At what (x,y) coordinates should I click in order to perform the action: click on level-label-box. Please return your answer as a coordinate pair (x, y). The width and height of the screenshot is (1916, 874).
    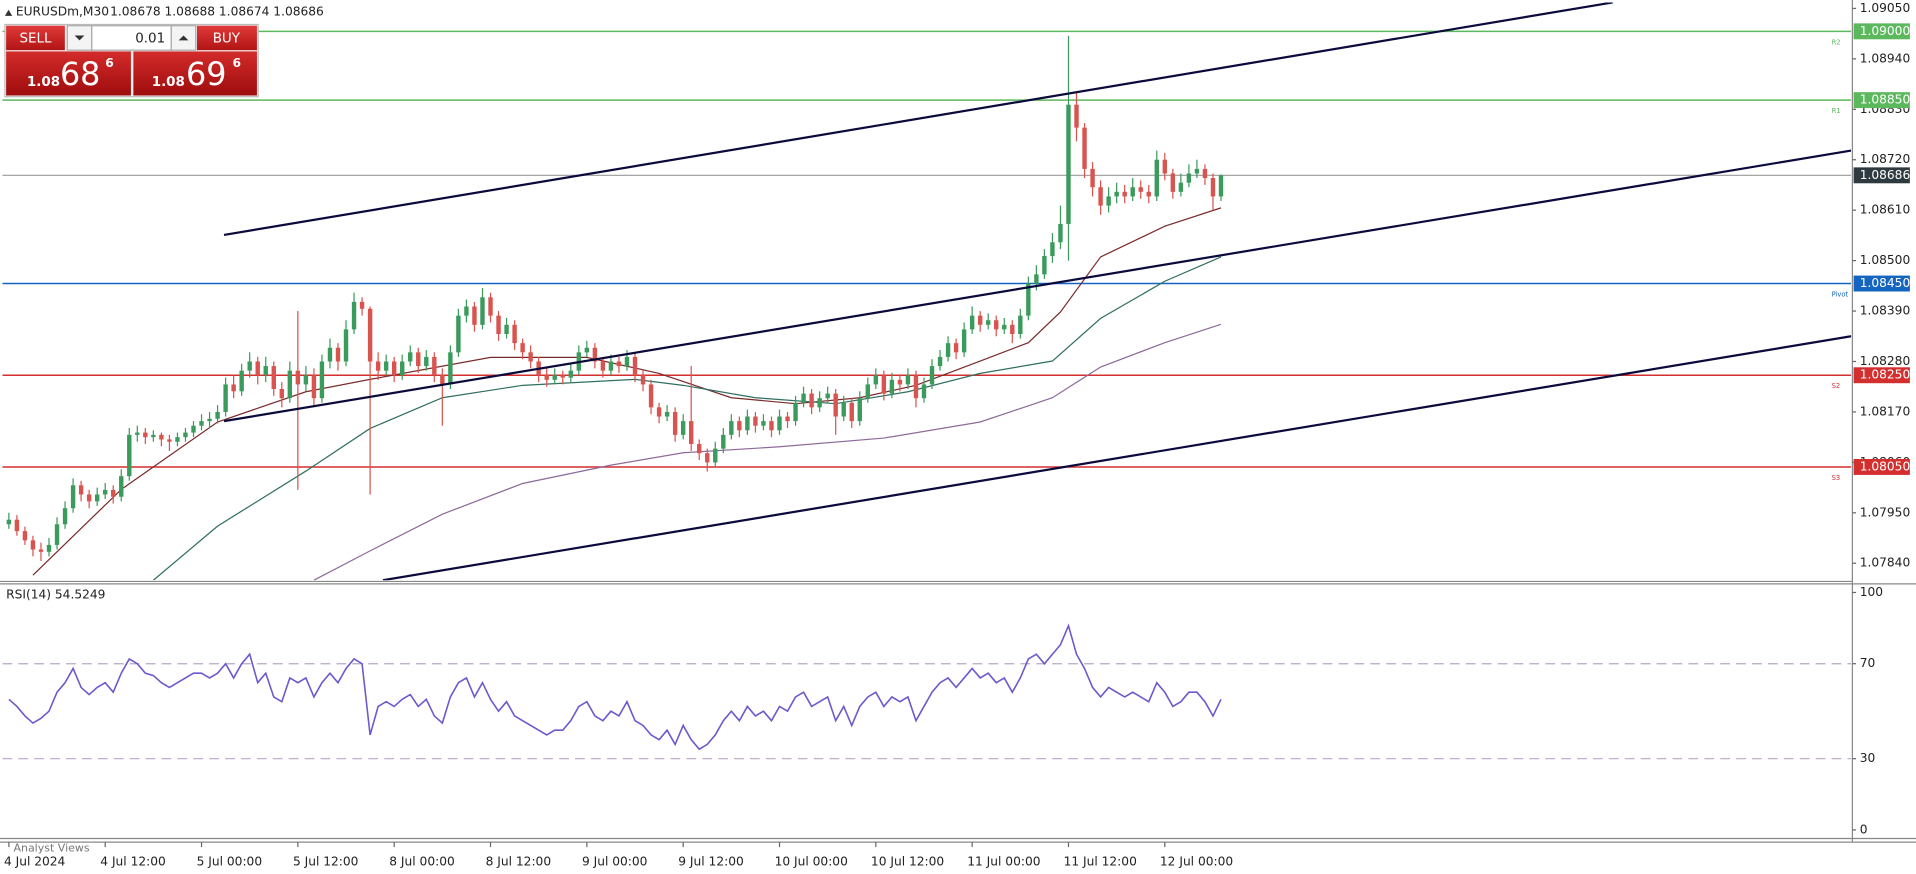
    Looking at the image, I should click on (1881, 100).